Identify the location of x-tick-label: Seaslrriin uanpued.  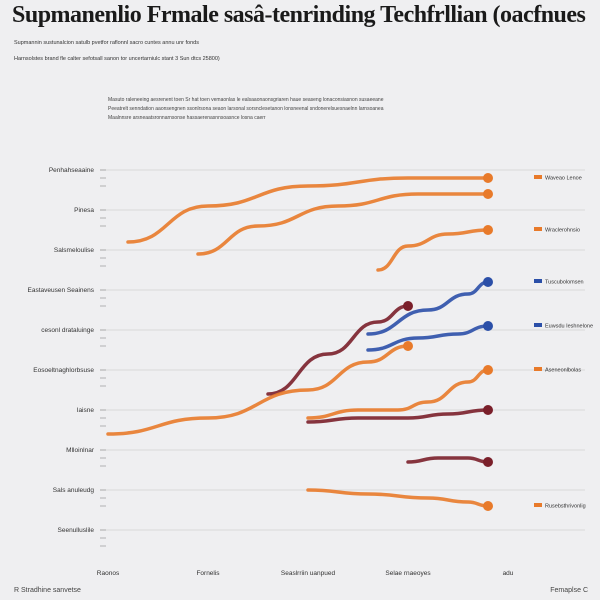
(308, 573).